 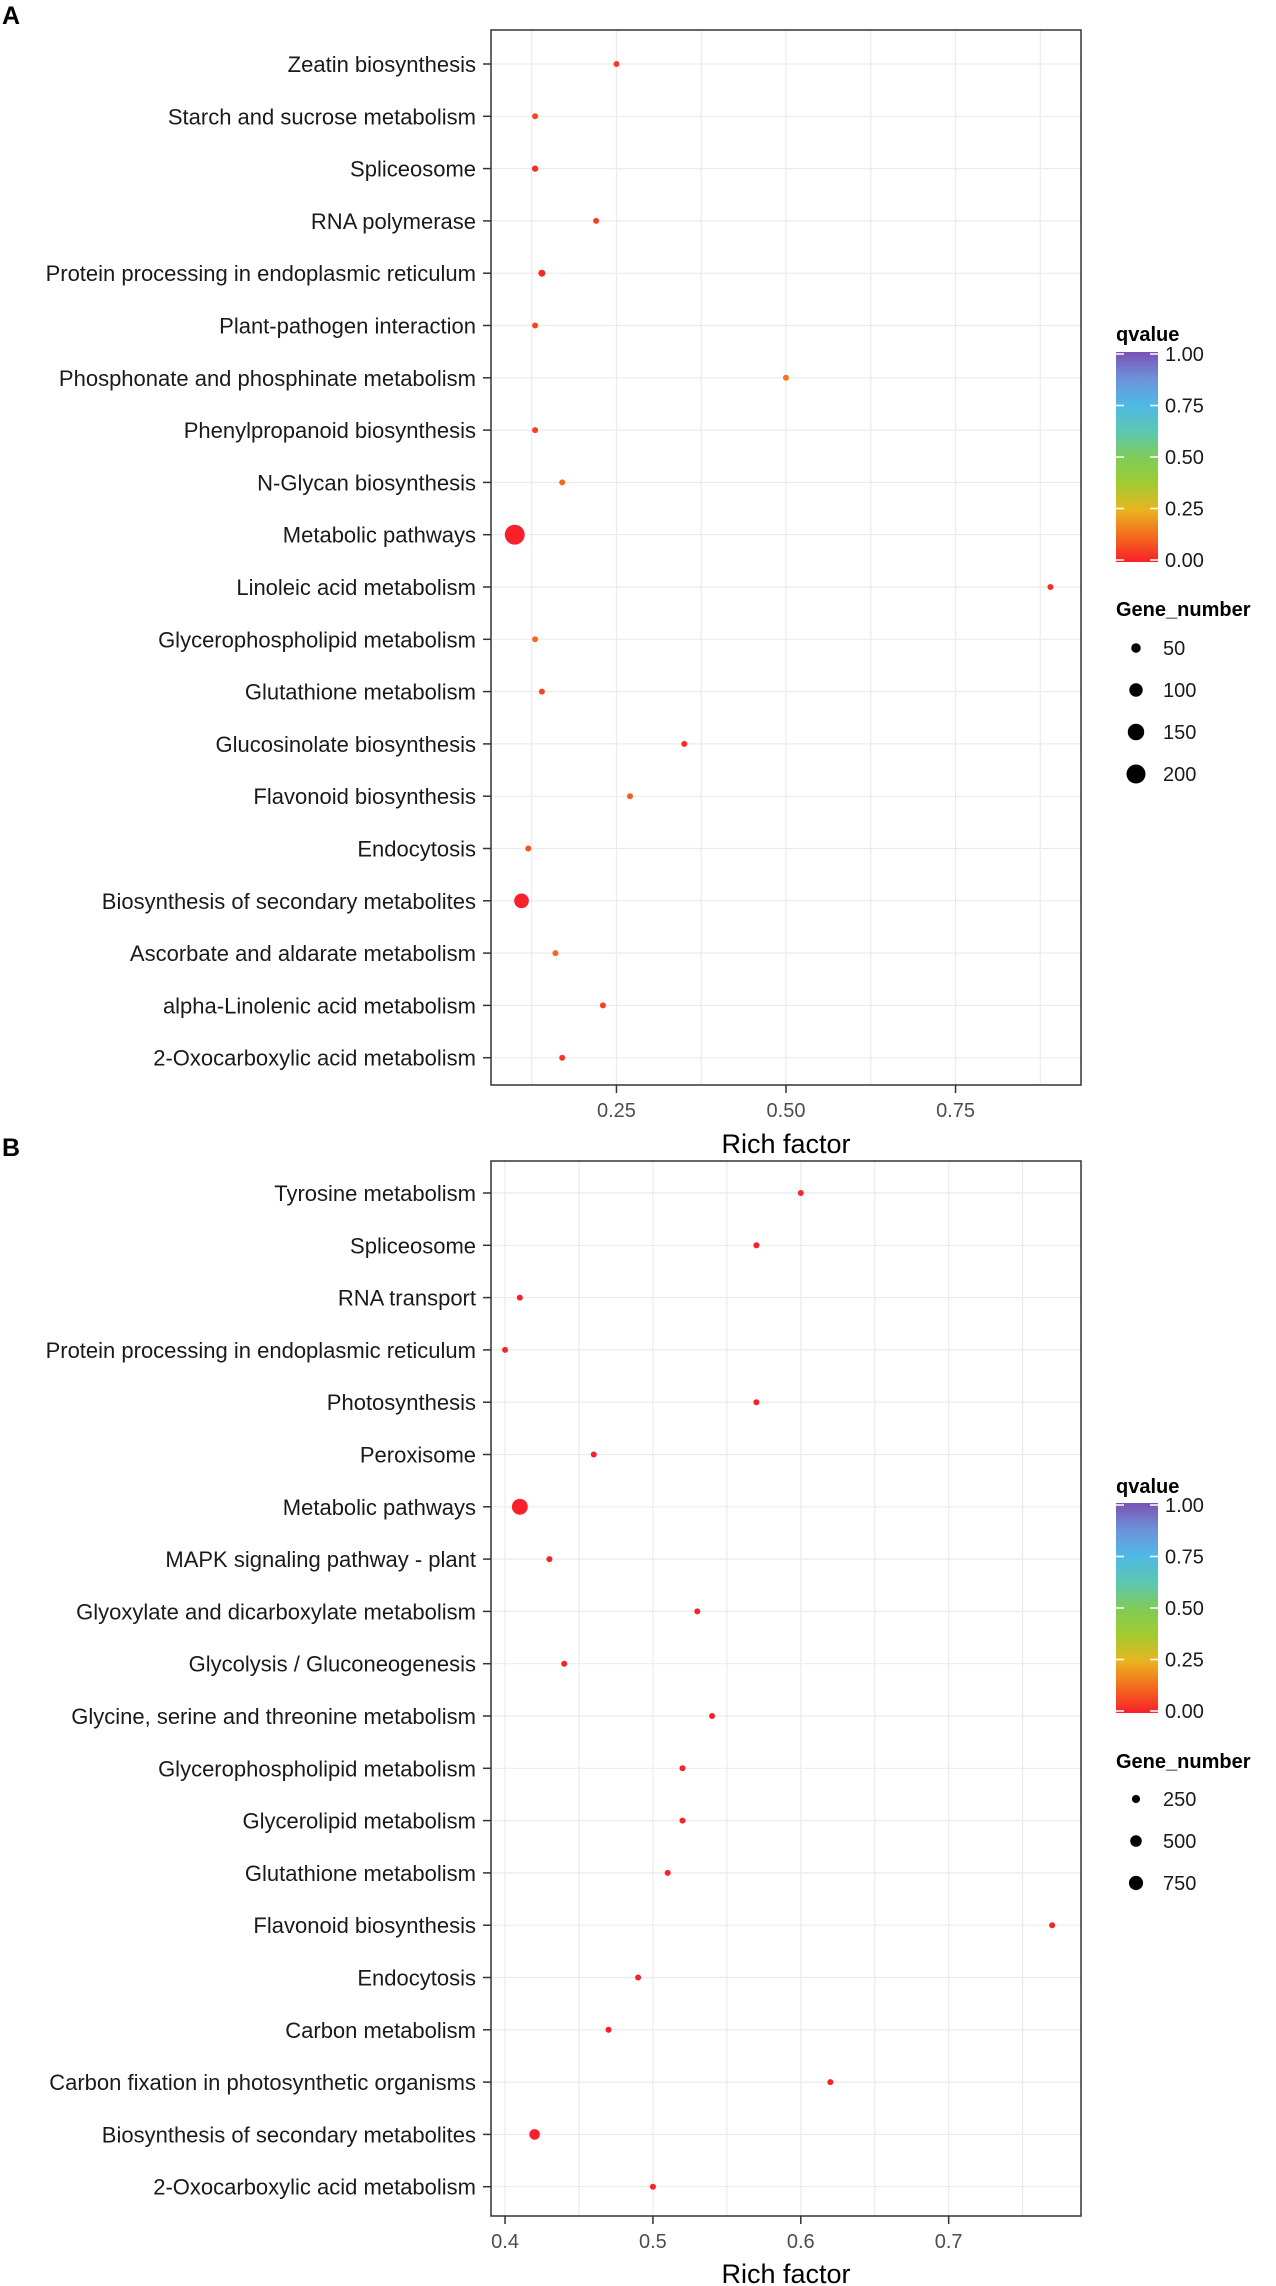 What do you see at coordinates (514, 534) in the screenshot?
I see `panel-a-point-metabolic-pathways` at bounding box center [514, 534].